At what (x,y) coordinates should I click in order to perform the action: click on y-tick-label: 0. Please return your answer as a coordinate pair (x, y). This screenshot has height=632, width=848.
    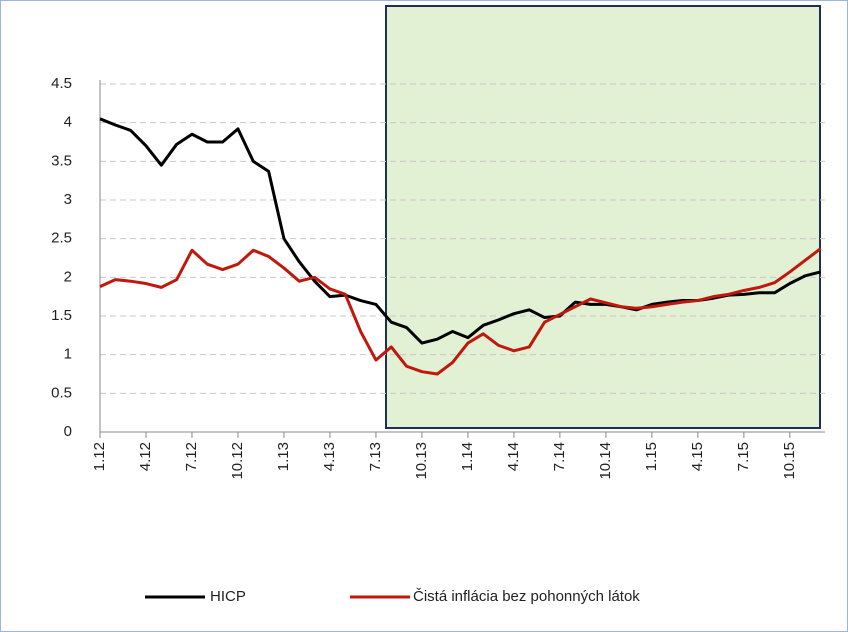
    Looking at the image, I should click on (68, 431).